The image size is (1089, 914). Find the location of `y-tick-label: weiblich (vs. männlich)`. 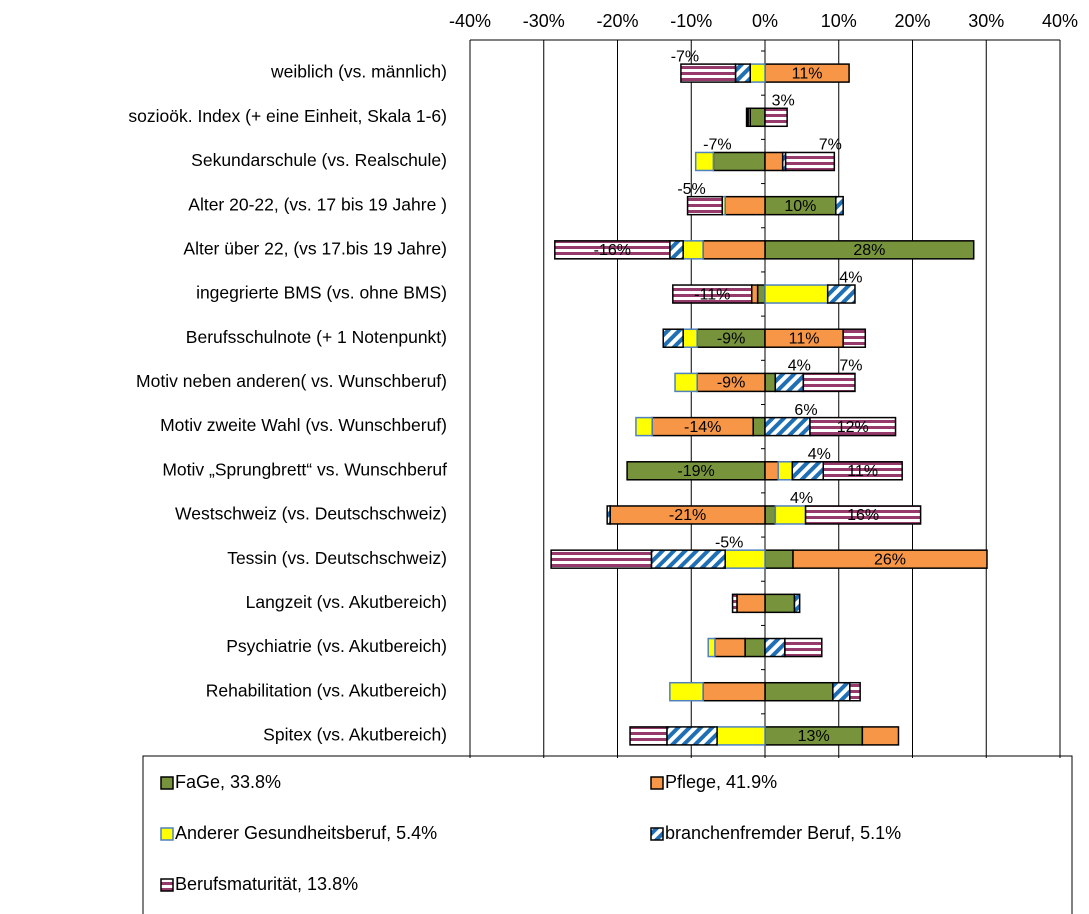

y-tick-label: weiblich (vs. männlich) is located at coordinates (358, 72).